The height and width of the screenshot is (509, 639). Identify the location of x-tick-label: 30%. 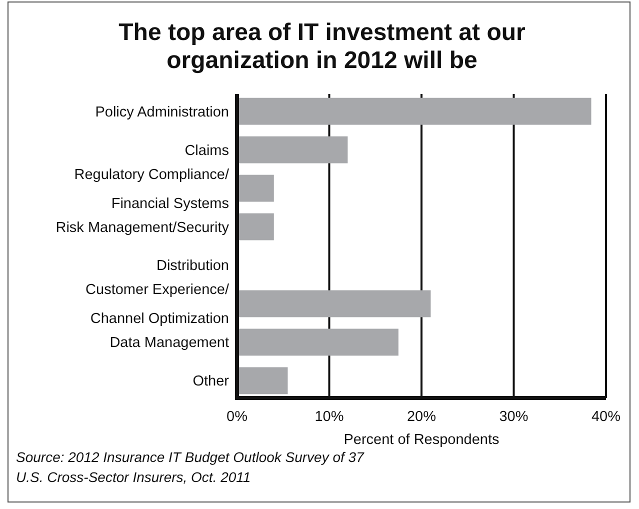
(513, 417).